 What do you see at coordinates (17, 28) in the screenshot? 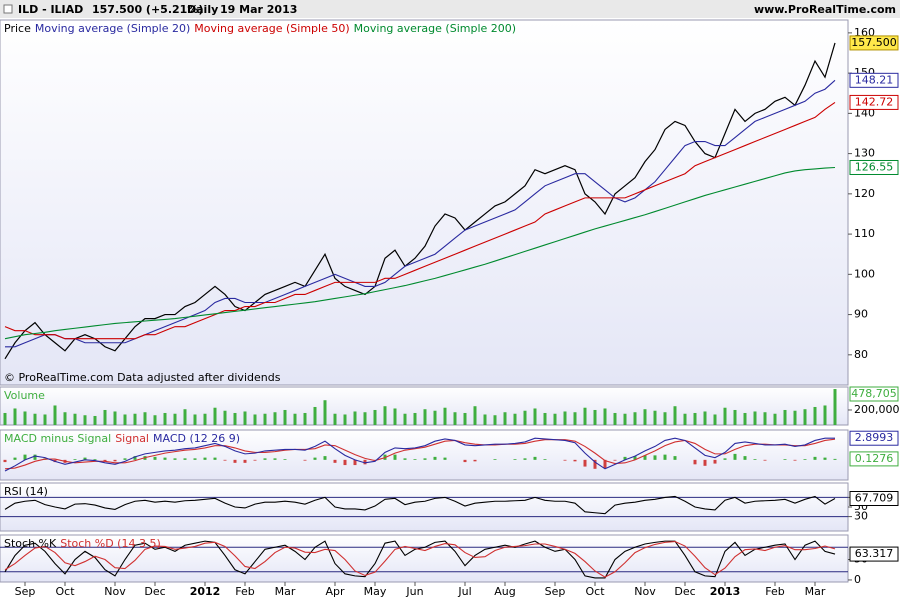
I see `legend-entry: Price` at bounding box center [17, 28].